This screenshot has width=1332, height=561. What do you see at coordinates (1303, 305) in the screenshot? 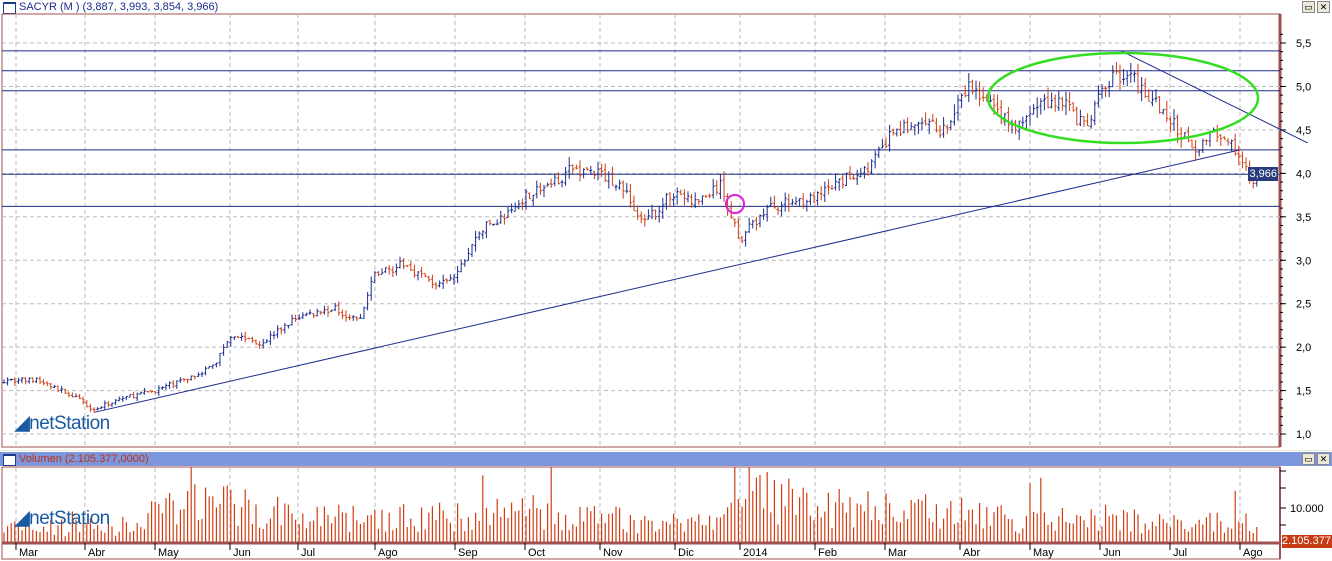
I see `y-tick-label: 2,5` at bounding box center [1303, 305].